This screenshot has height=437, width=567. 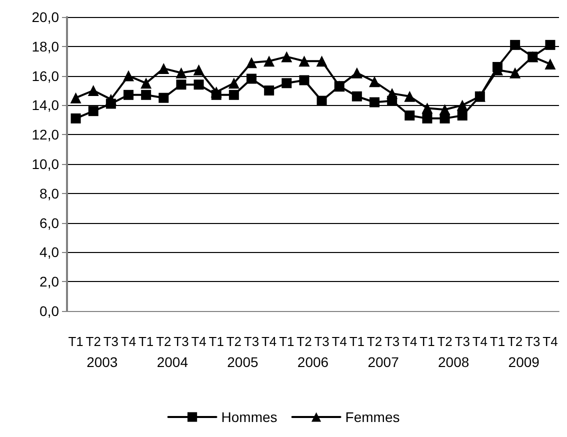 What do you see at coordinates (46, 46) in the screenshot?
I see `y-tick-label: 18,0` at bounding box center [46, 46].